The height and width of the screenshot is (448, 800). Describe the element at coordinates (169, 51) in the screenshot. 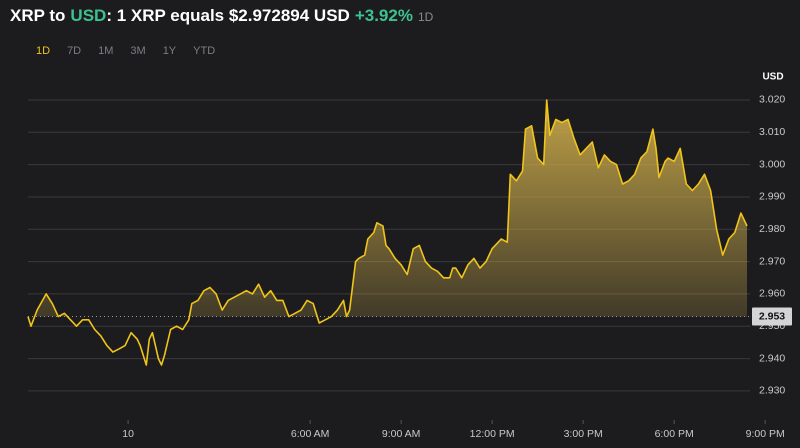

I see `range-tab: 1Y` at that location.